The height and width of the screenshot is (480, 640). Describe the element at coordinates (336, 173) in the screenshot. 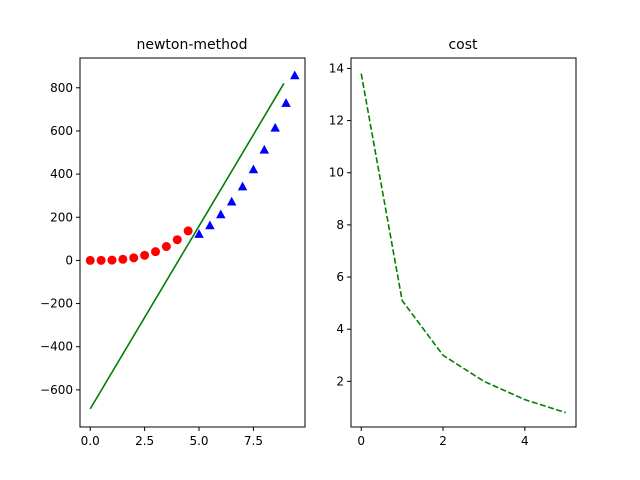

I see `cost-y-tick-label: 10` at that location.